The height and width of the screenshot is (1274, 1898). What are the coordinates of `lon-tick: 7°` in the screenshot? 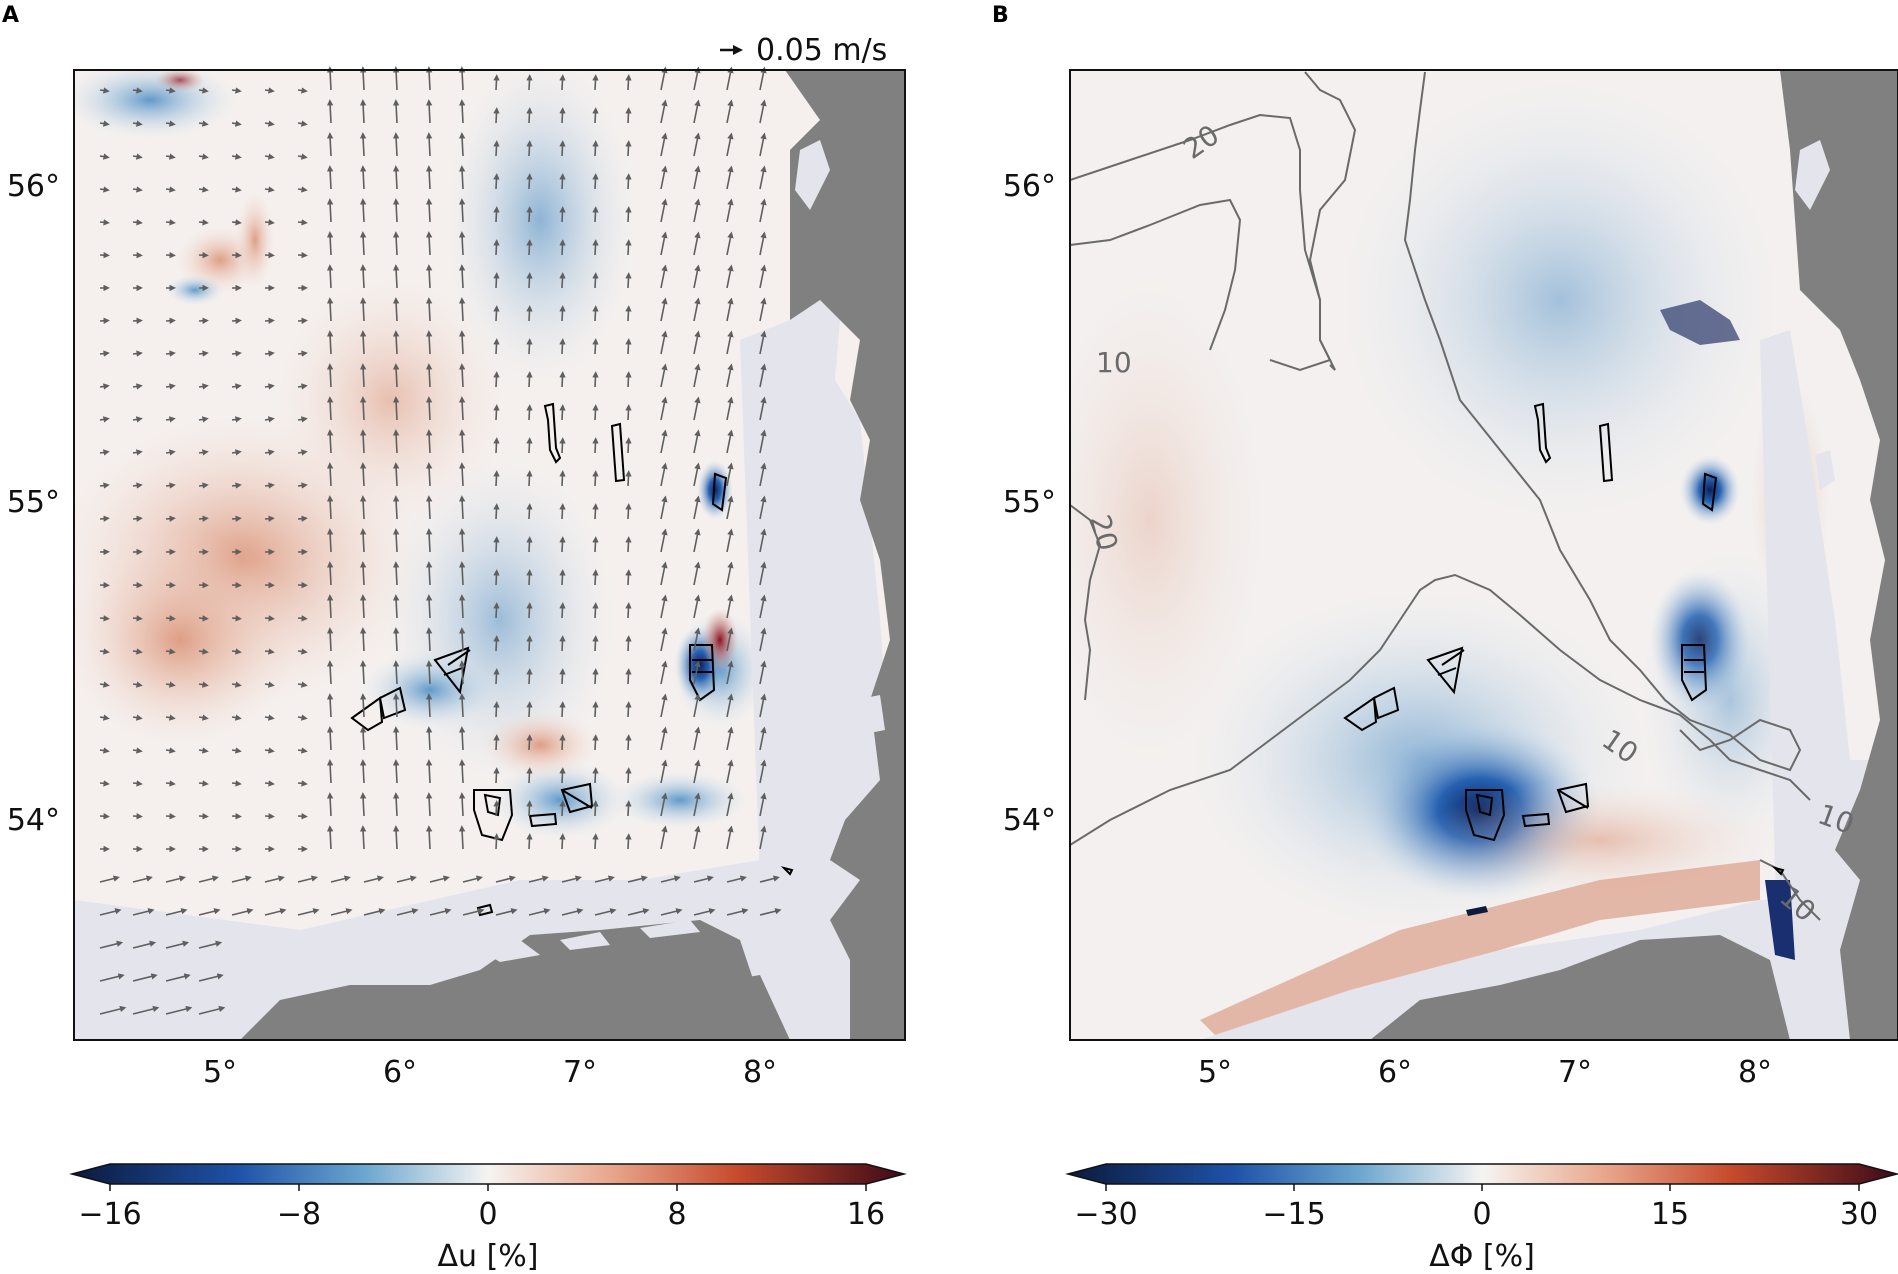 It's located at (580, 1072).